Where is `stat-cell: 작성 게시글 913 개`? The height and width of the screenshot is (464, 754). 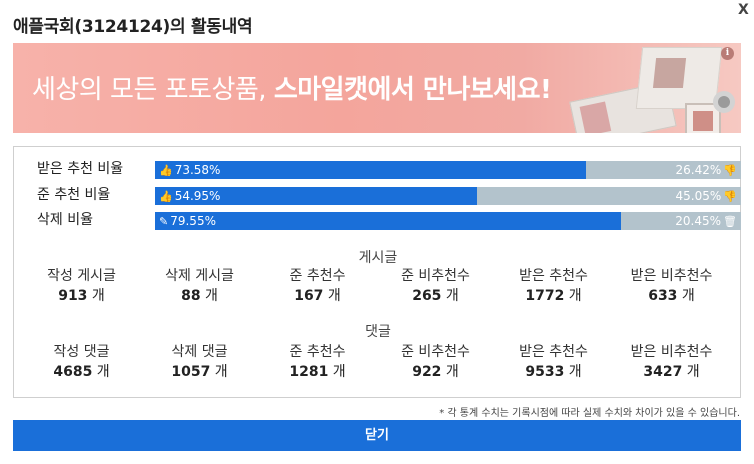 stat-cell: 작성 게시글 913 개 is located at coordinates (81, 287).